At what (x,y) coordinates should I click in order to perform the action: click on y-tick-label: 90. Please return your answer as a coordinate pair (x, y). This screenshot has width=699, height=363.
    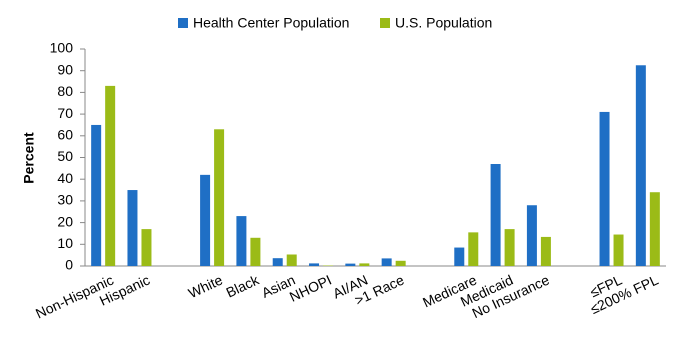
    Looking at the image, I should click on (65, 69).